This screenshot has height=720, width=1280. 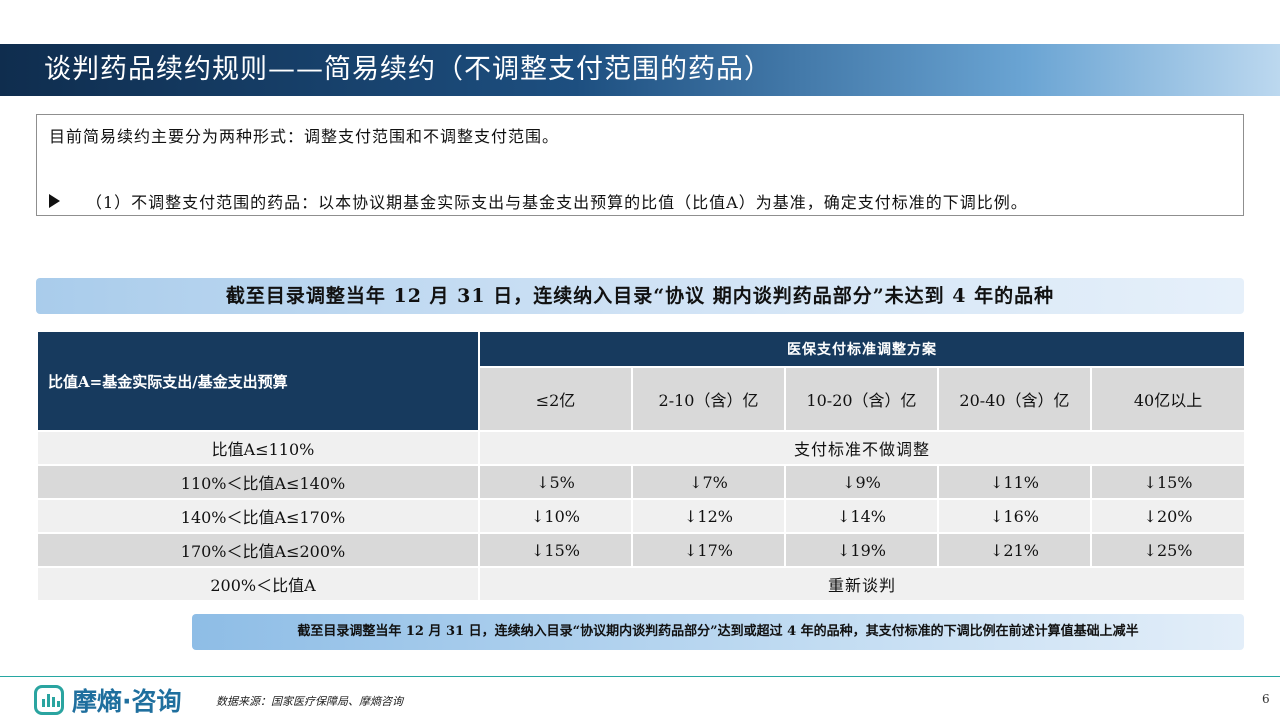 What do you see at coordinates (1168, 399) in the screenshot?
I see `band-header: 40亿以上` at bounding box center [1168, 399].